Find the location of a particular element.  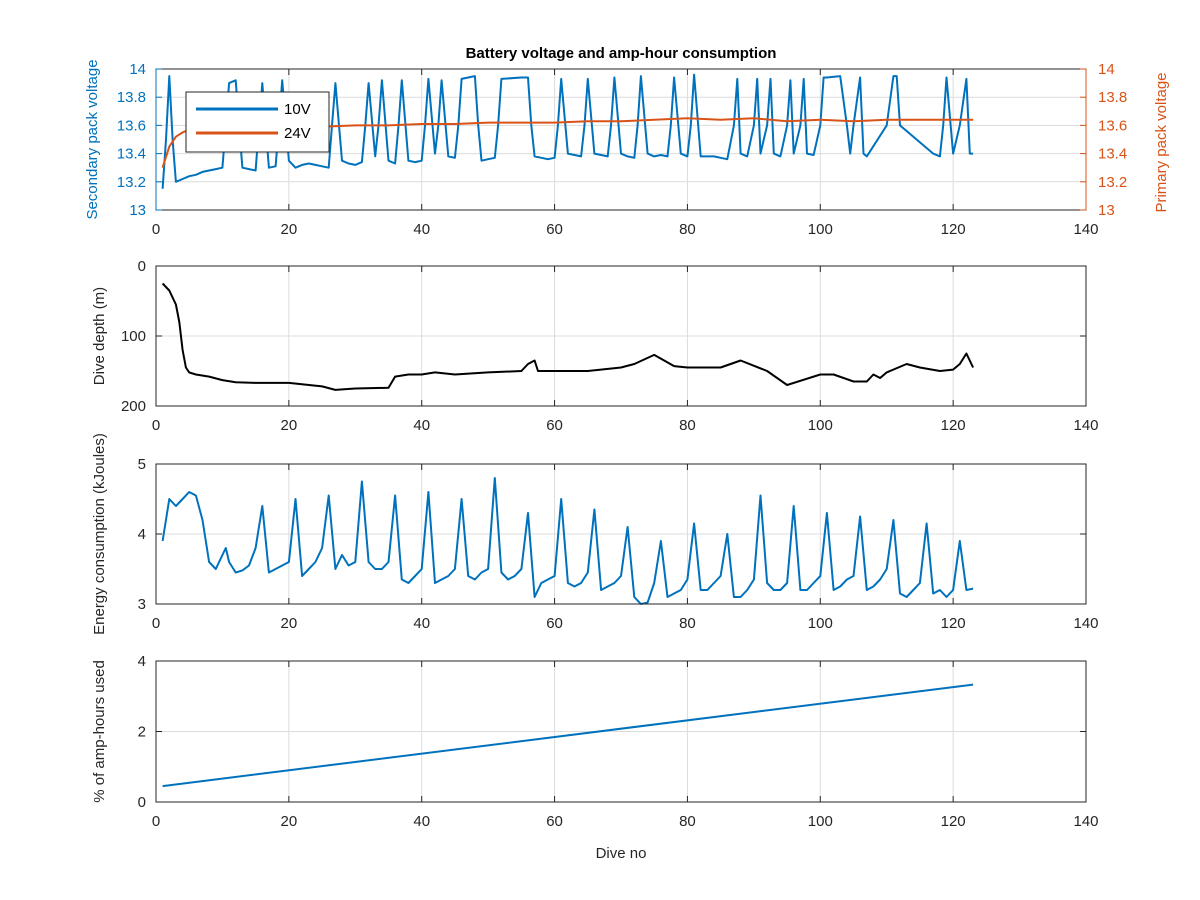

y-tick-label: 3 is located at coordinates (142, 604).